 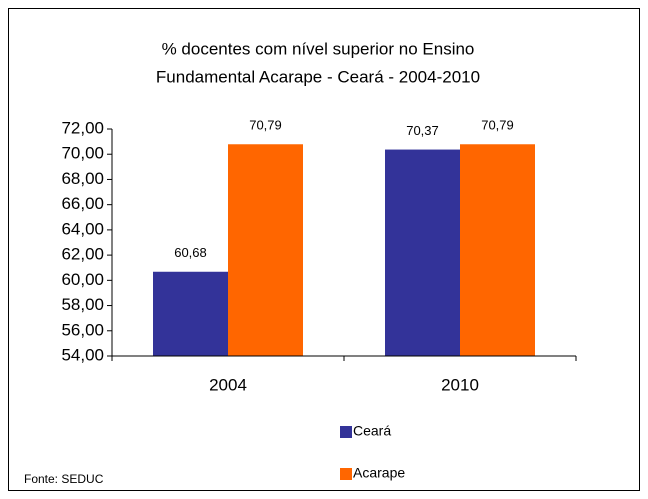 What do you see at coordinates (422, 130) in the screenshot?
I see `value-label: 70,37` at bounding box center [422, 130].